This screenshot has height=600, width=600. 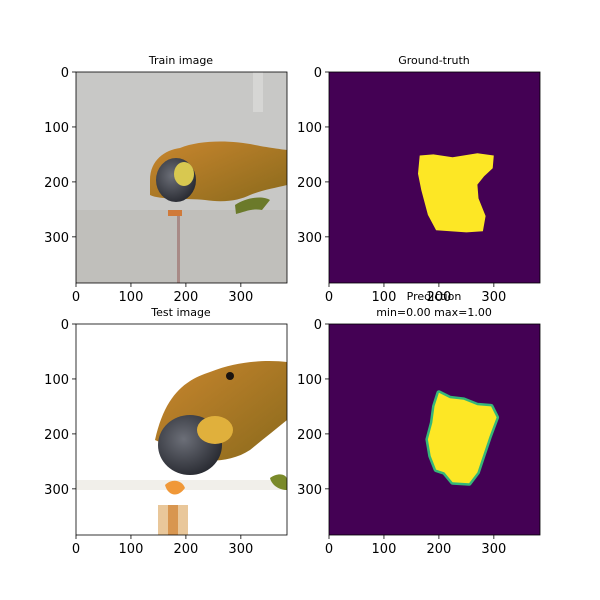 I want to click on prediction-title: Prediction, so click(x=434, y=296).